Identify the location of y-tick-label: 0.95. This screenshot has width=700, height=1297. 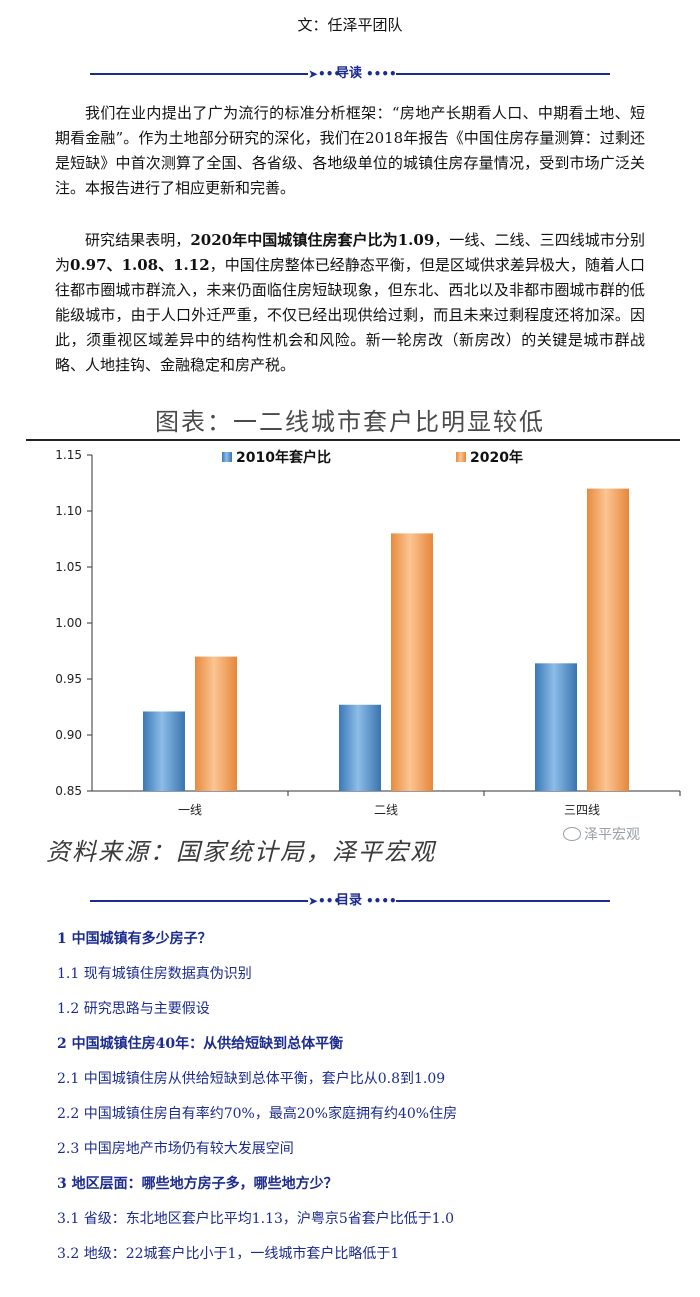
(68, 679).